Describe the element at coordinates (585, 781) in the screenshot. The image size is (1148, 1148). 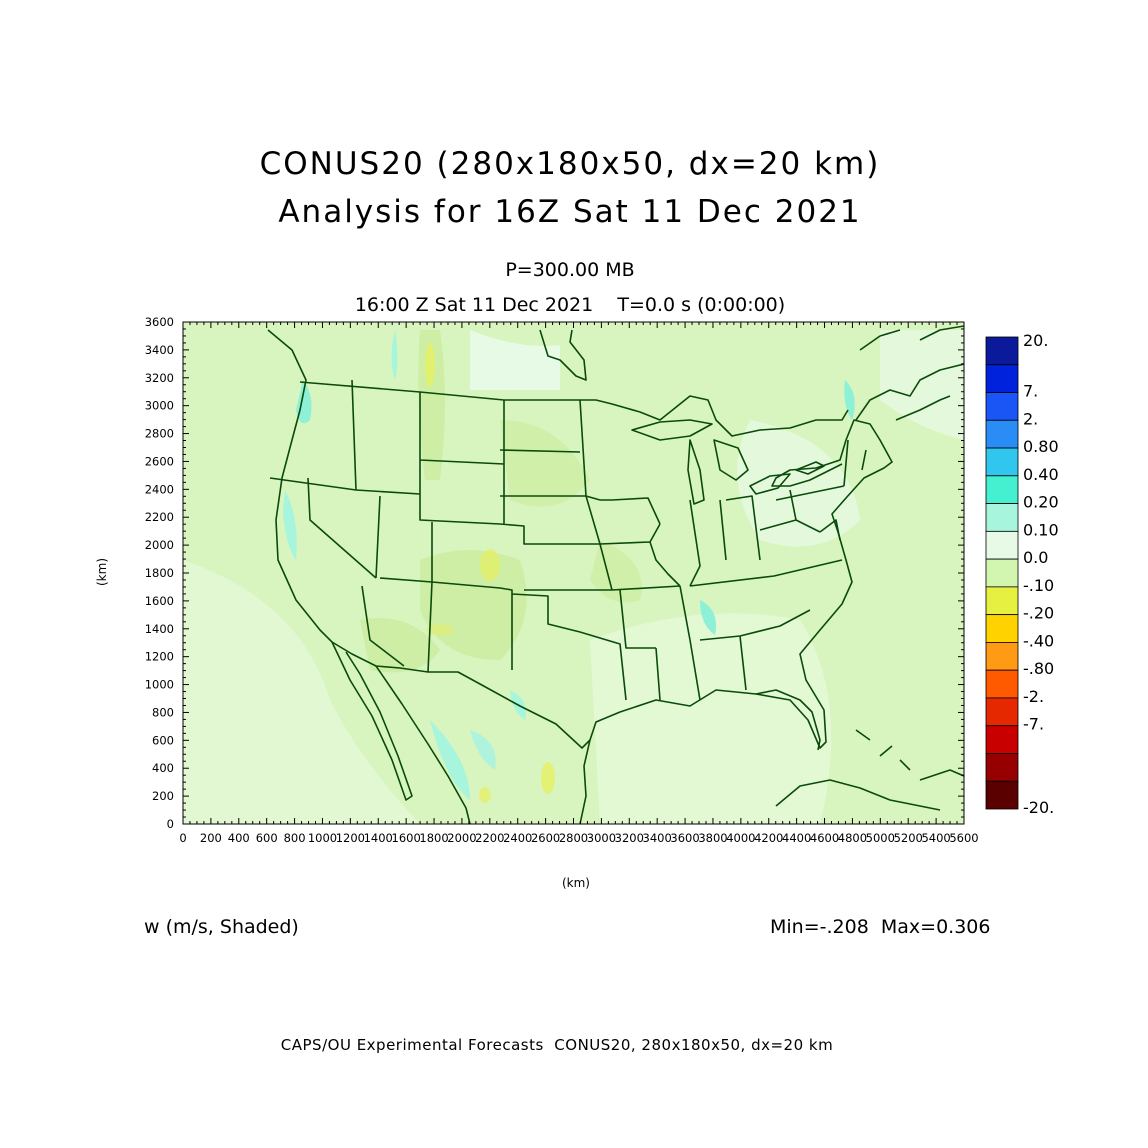
I see `mexico-gulf-coast` at that location.